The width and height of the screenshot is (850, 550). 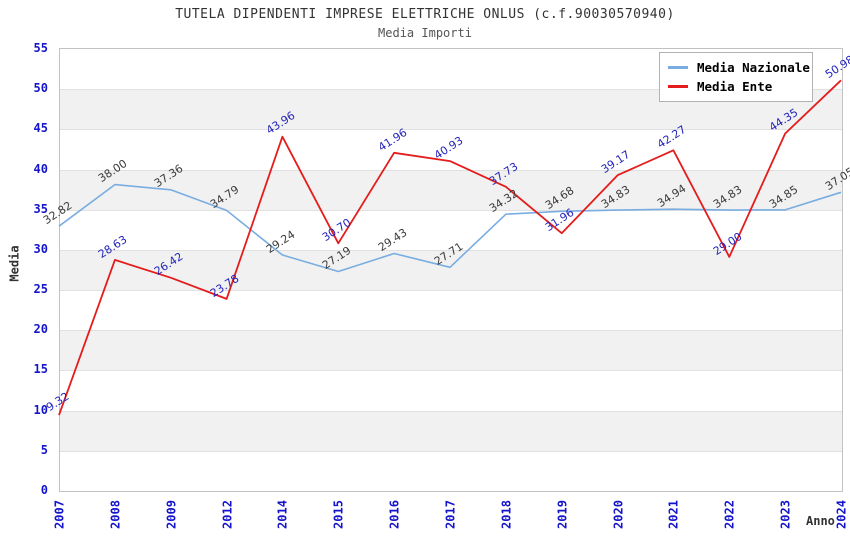 What do you see at coordinates (59, 514) in the screenshot?
I see `x-tick-label: 2007` at bounding box center [59, 514].